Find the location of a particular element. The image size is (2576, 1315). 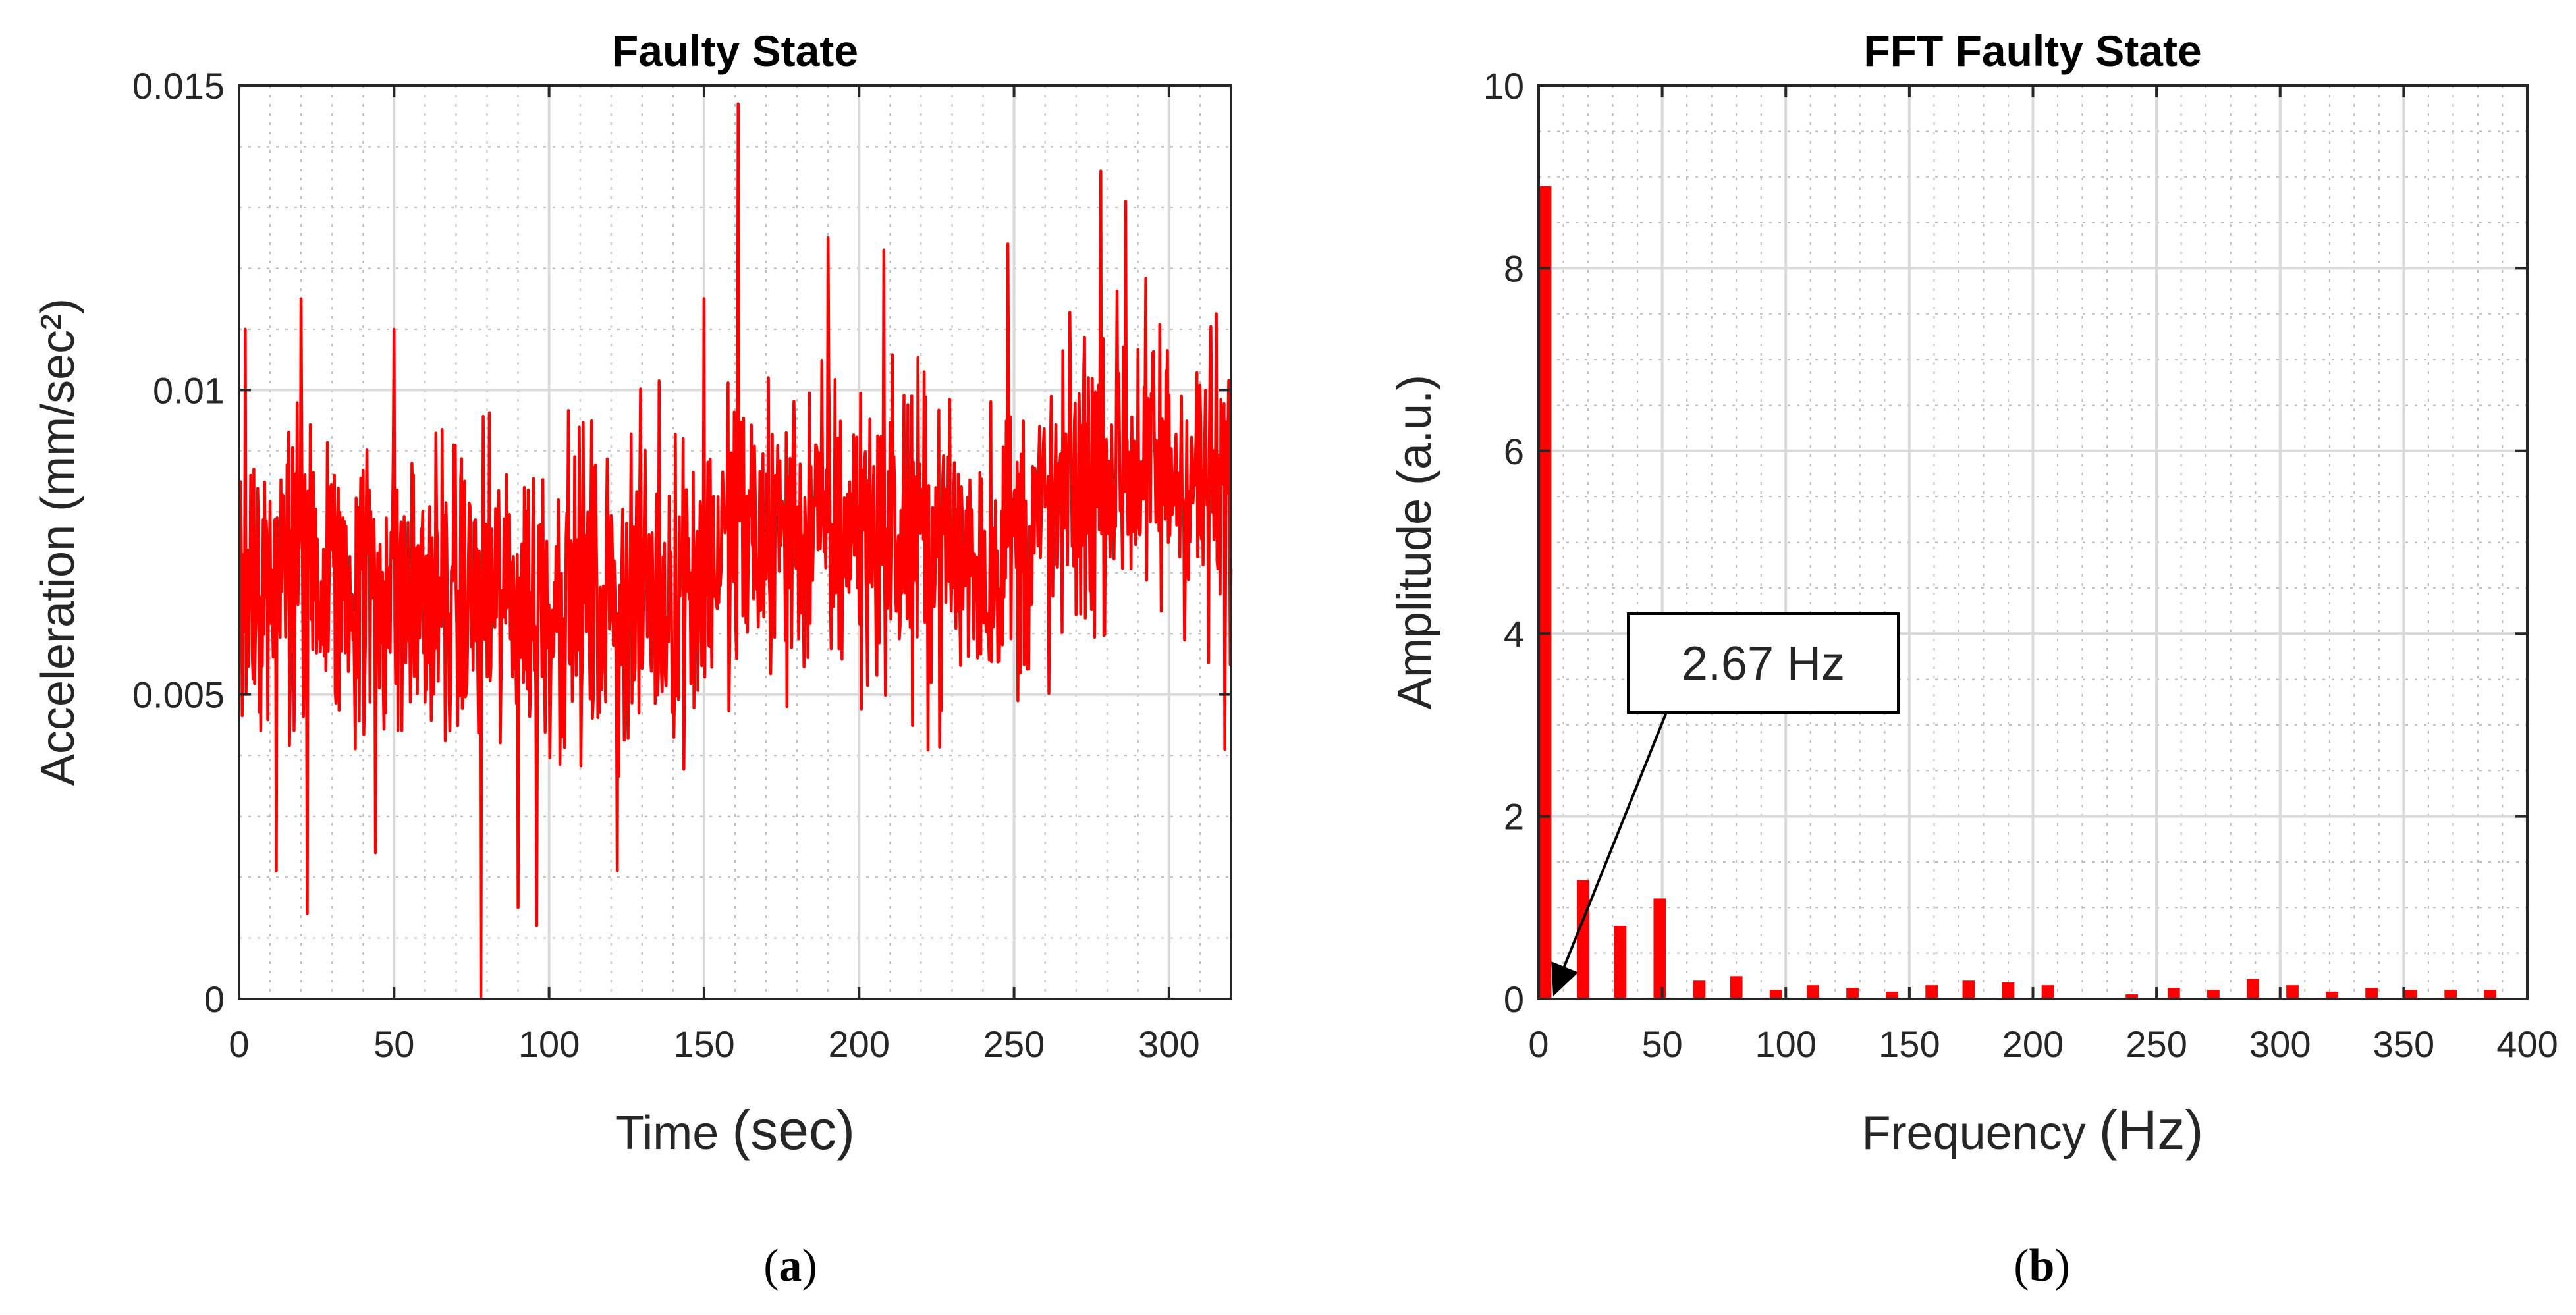

annotation-arrow-line is located at coordinates (1613, 845).